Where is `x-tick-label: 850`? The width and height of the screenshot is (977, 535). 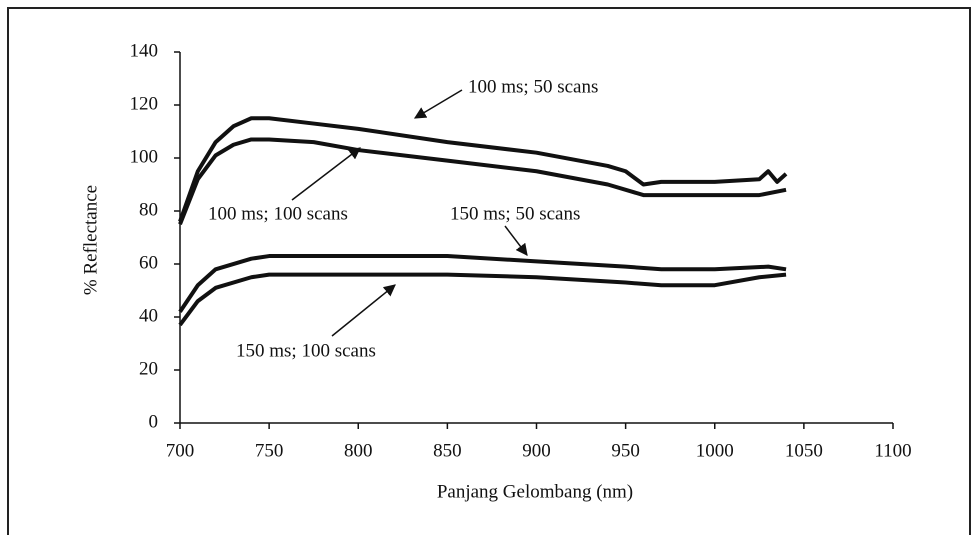
x-tick-label: 850 is located at coordinates (447, 450).